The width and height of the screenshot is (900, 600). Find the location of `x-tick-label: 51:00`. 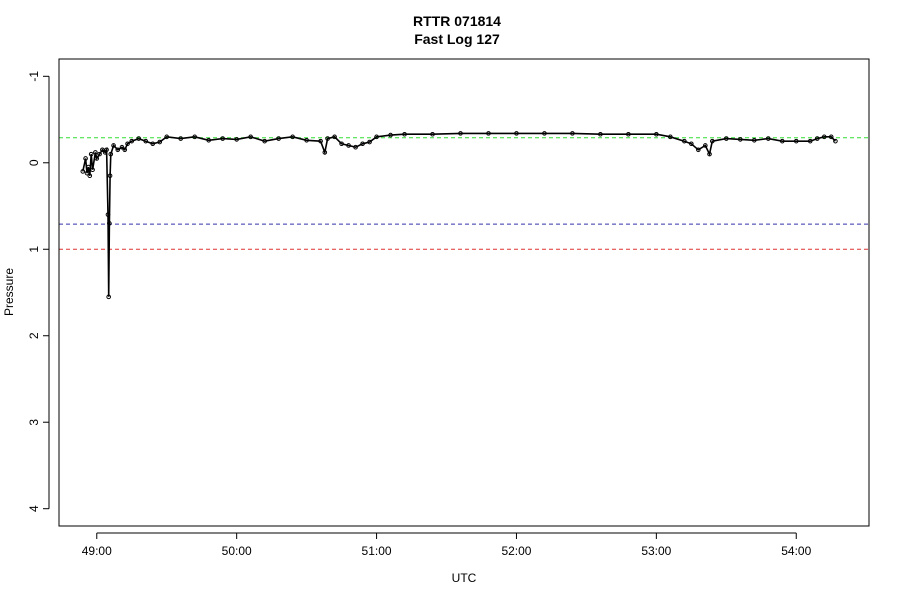

x-tick-label: 51:00 is located at coordinates (377, 551).